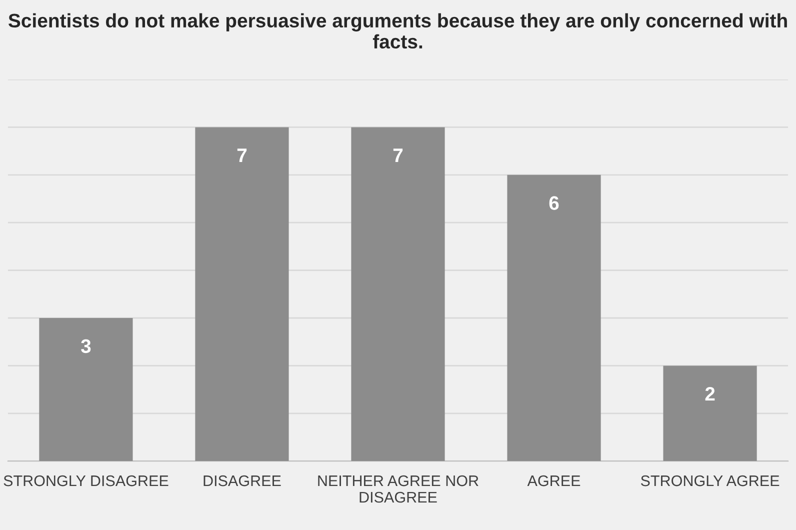  I want to click on x-tick-label: STRONGLY DISAGREE, so click(86, 480).